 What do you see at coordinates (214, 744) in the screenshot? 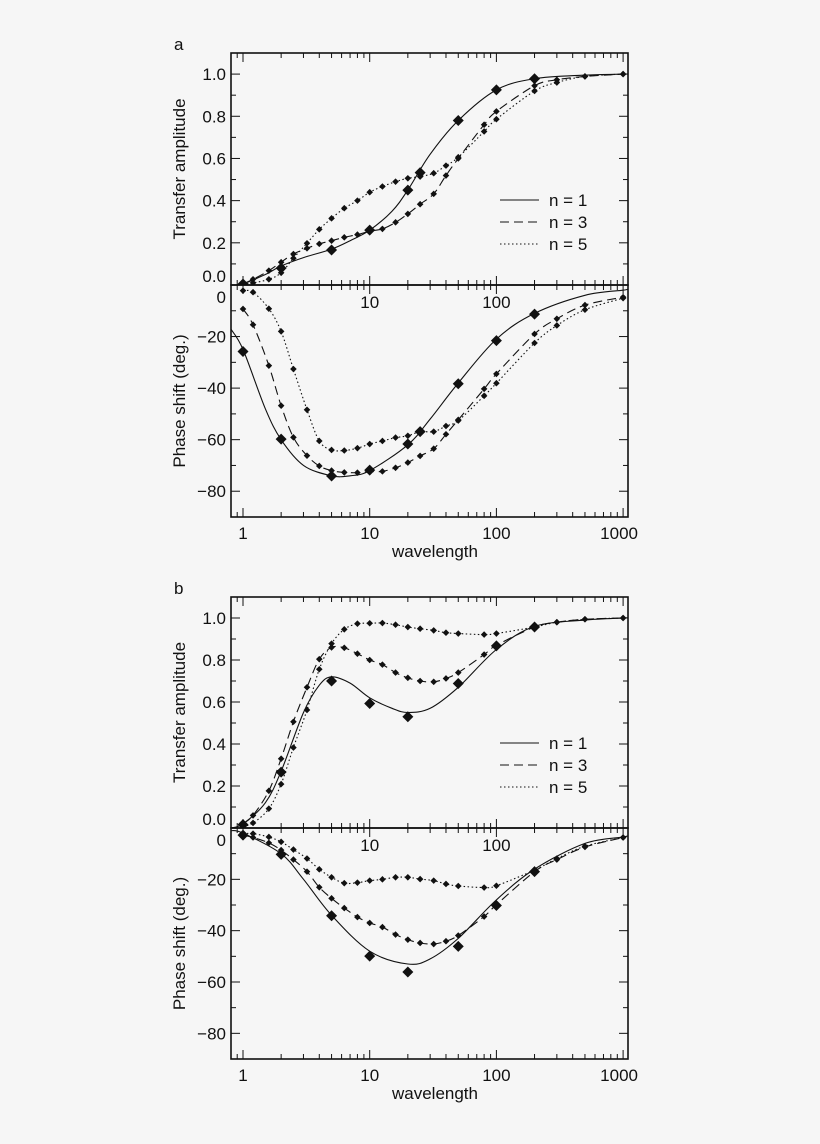
I see `y-tick-label: 0.4` at bounding box center [214, 744].